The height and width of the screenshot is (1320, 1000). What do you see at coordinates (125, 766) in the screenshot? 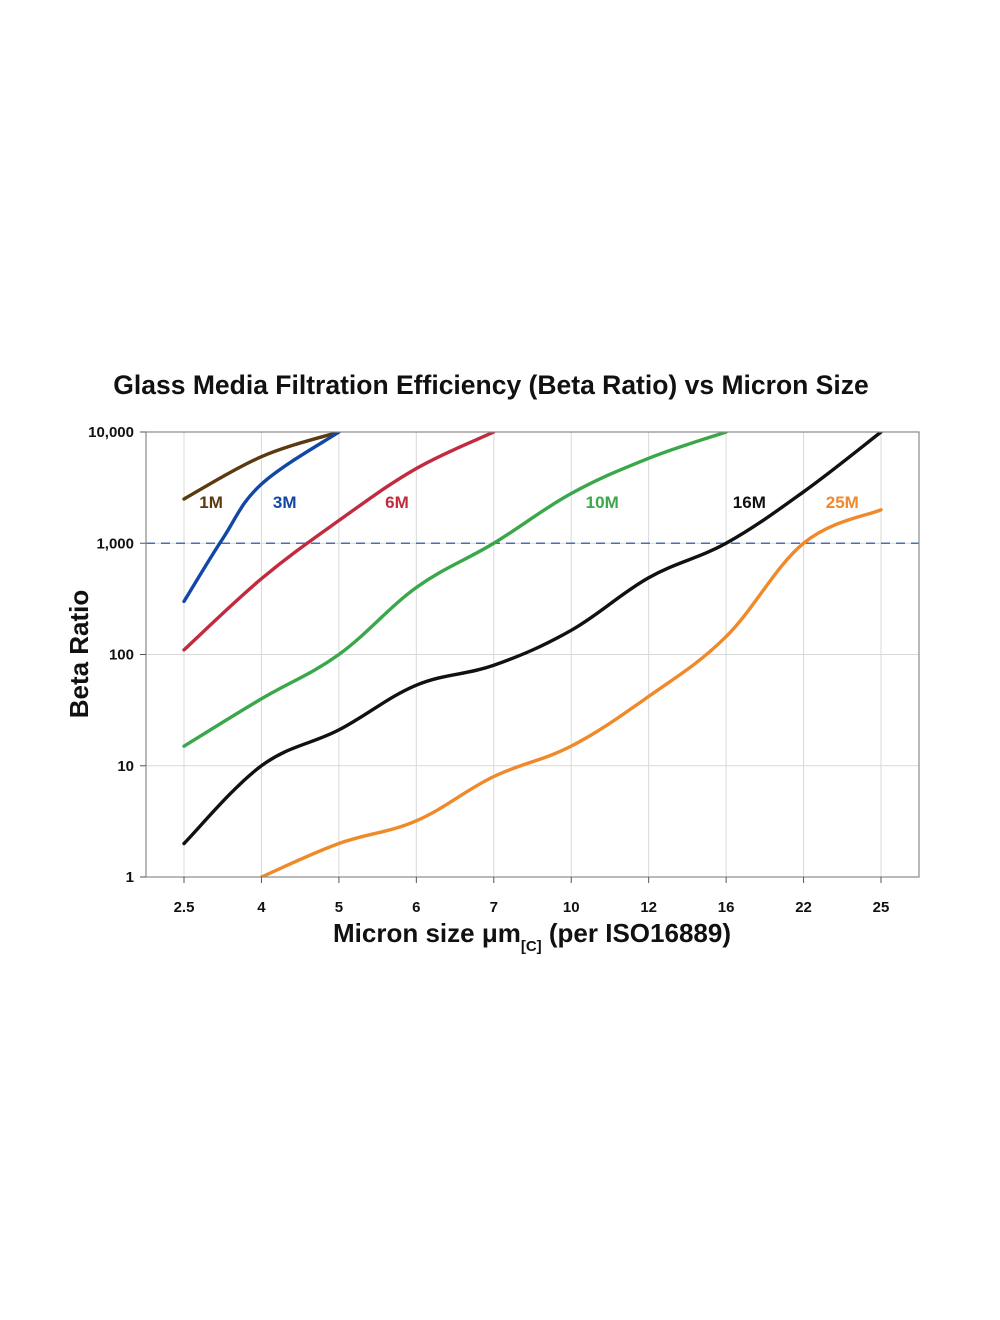
I see `y-tick-label: 10` at bounding box center [125, 766].